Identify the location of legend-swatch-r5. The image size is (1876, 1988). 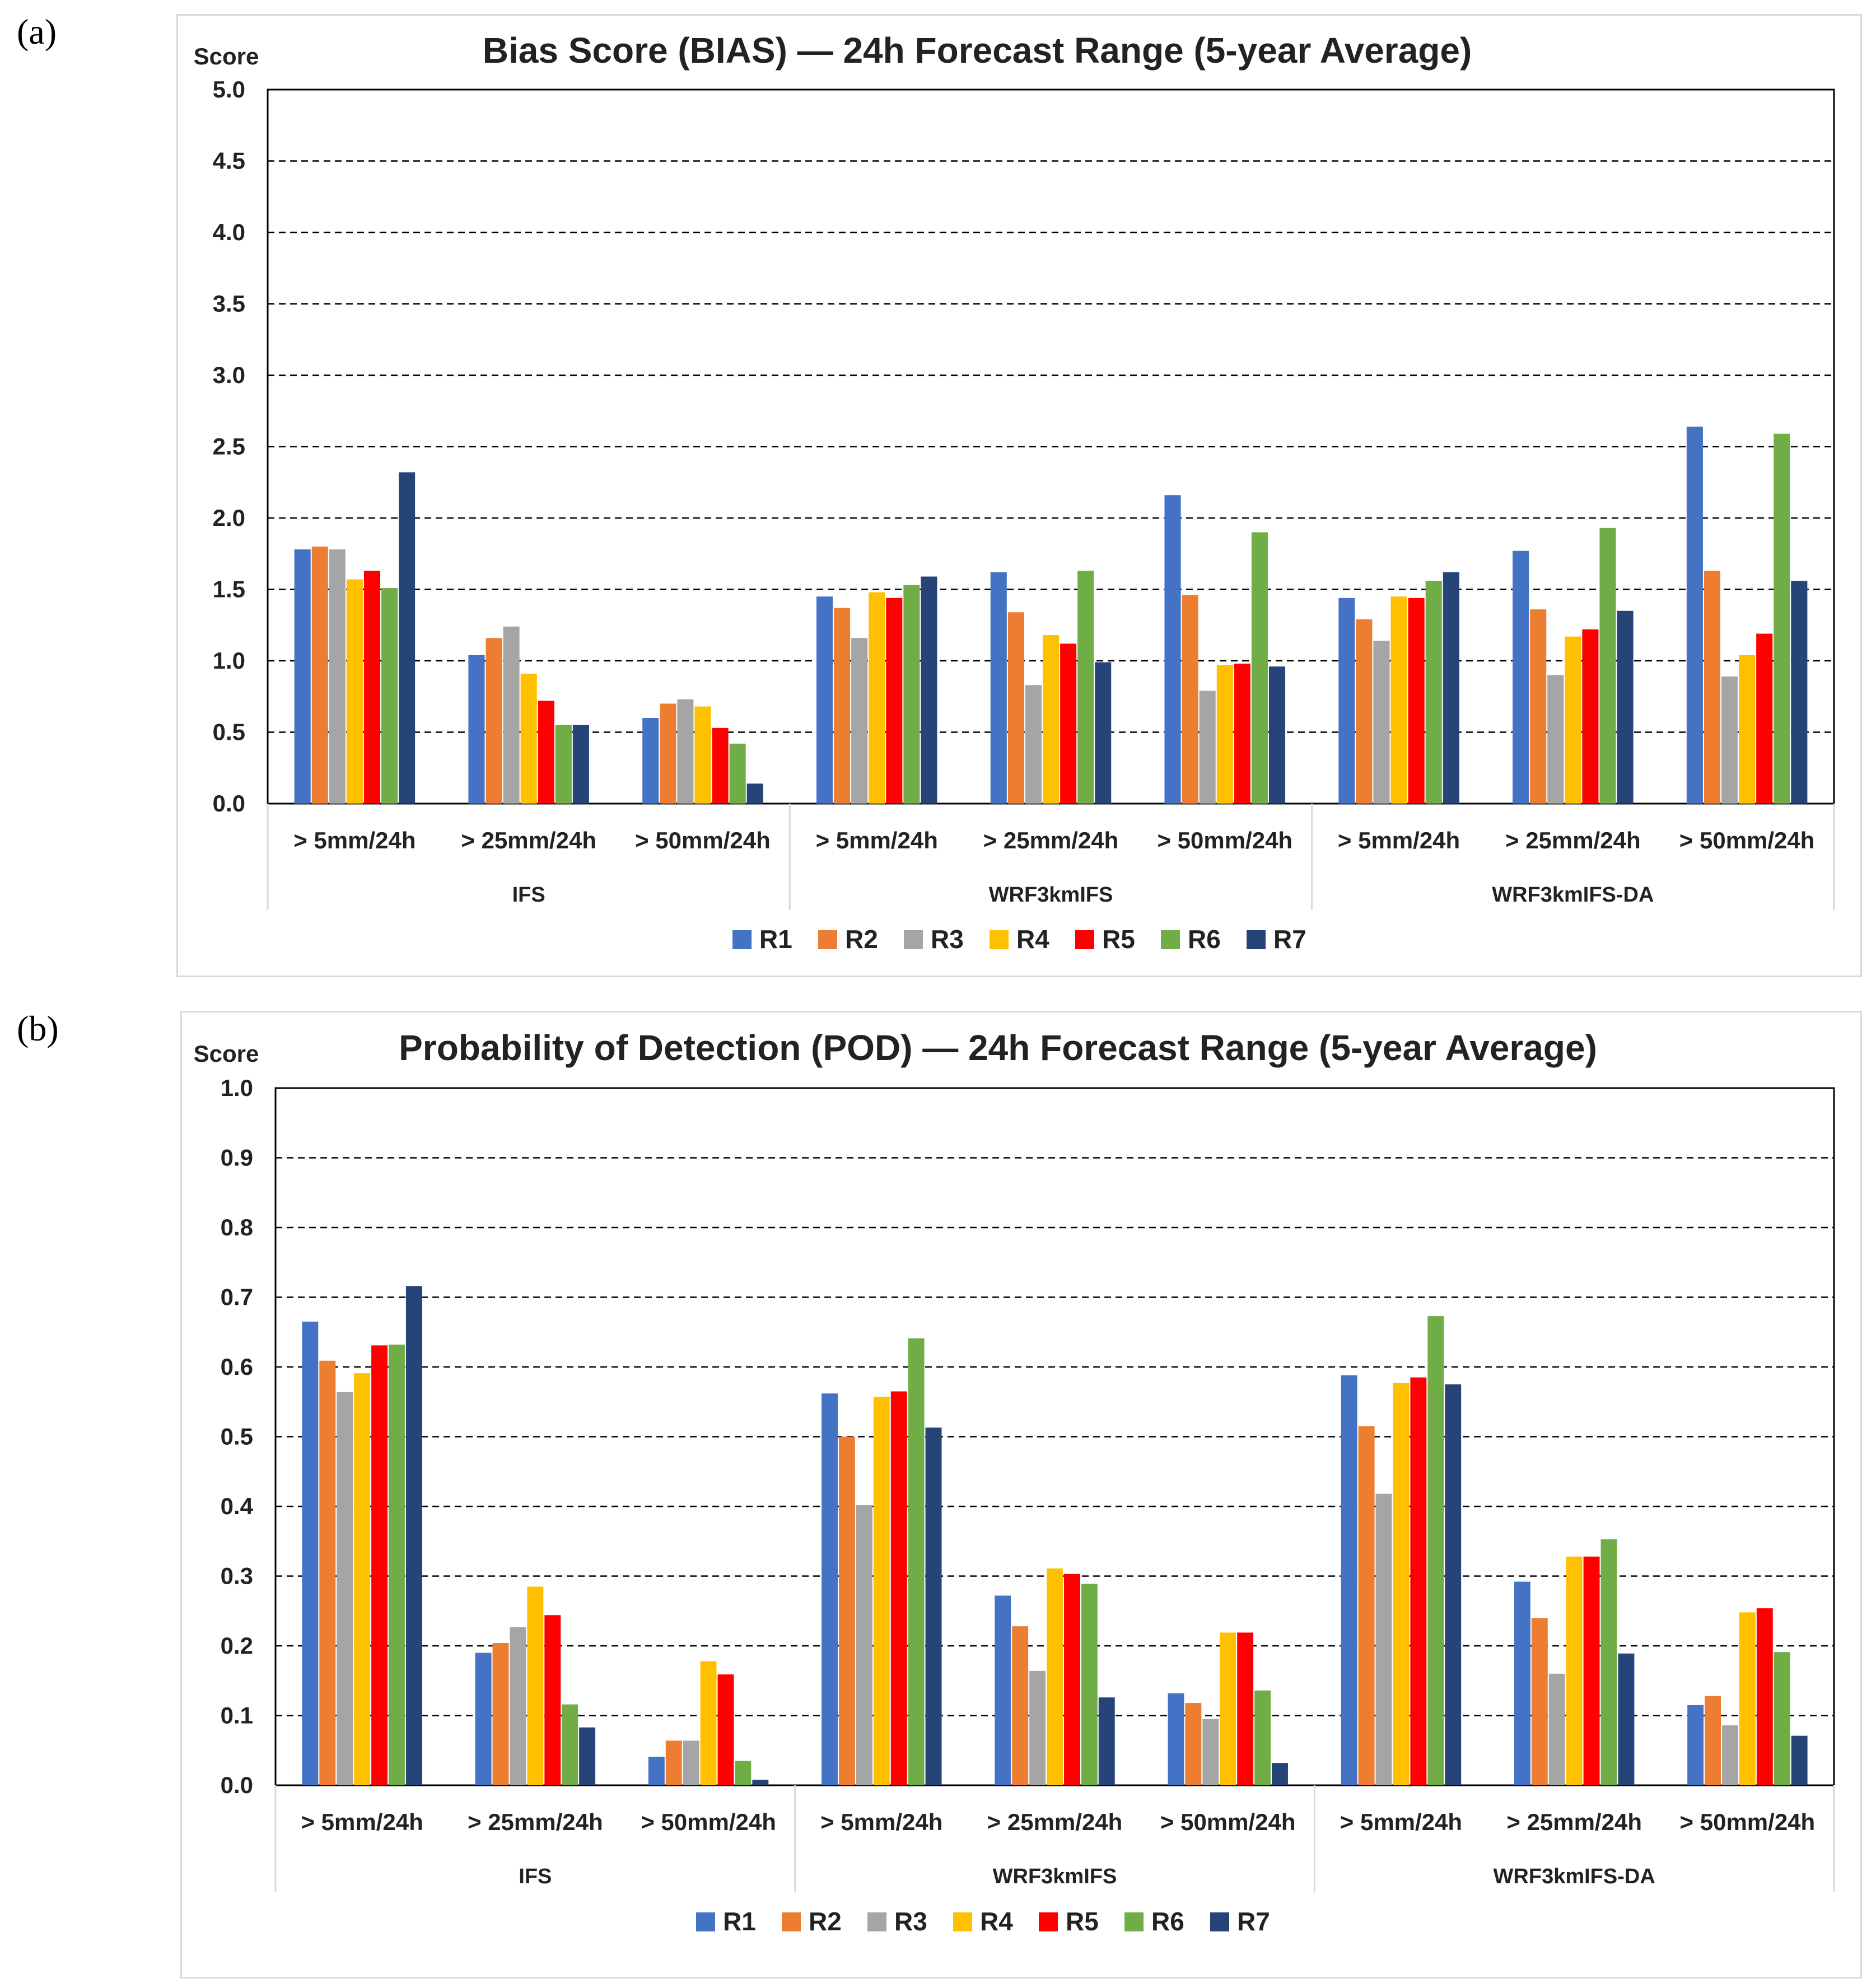
(1085, 940).